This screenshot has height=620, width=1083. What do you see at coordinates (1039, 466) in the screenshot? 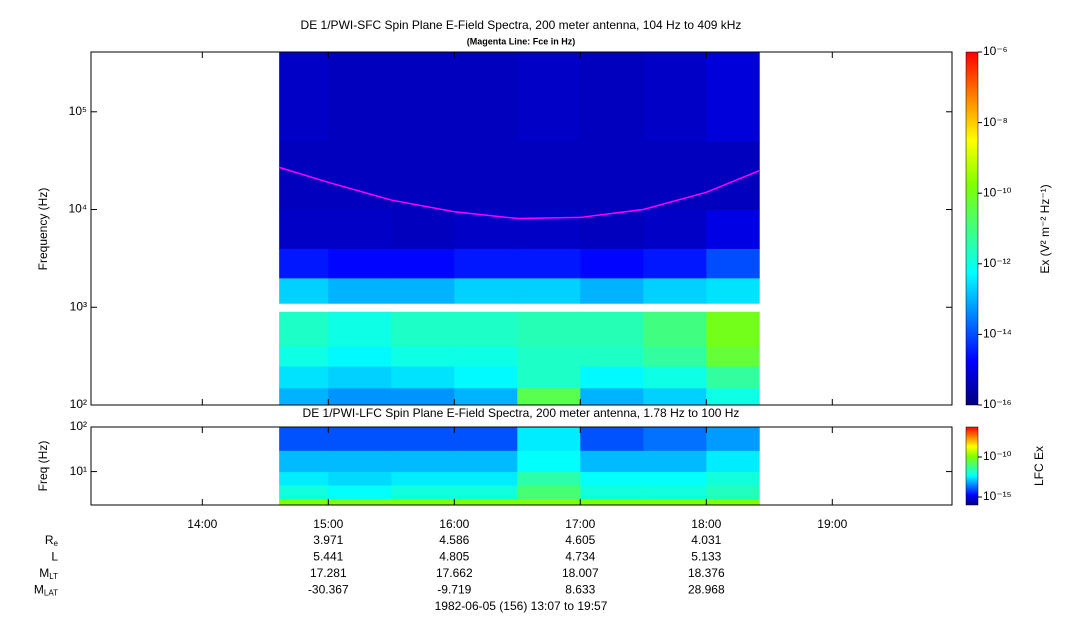
I see `colorbar-label: LFC Ex` at bounding box center [1039, 466].